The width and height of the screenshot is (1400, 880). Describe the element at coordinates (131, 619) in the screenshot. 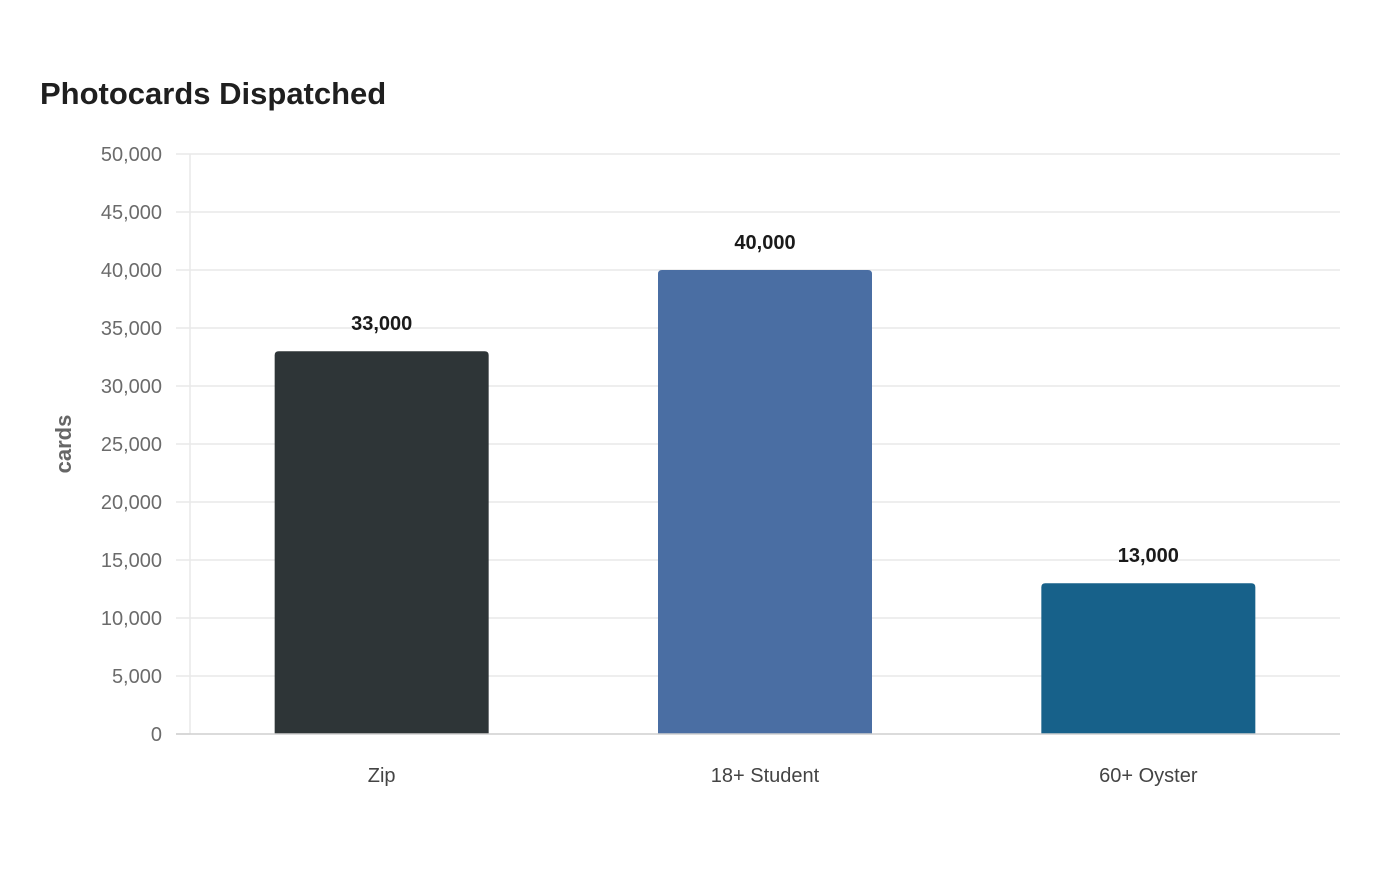

I see `y-tick-label: 10,000` at that location.